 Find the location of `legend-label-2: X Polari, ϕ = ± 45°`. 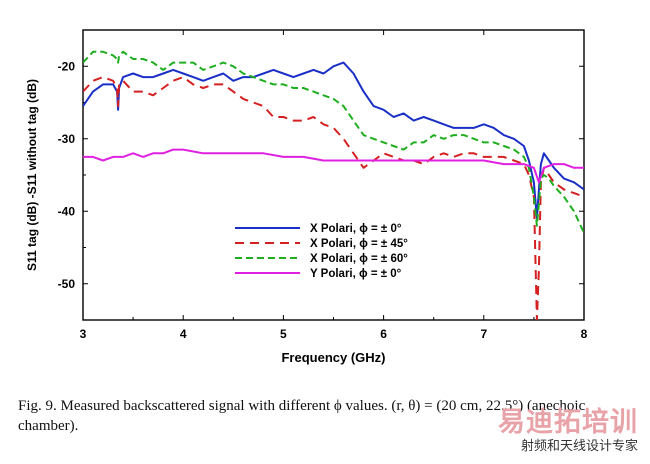

legend-label-2: X Polari, ϕ = ± 45° is located at coordinates (359, 244).